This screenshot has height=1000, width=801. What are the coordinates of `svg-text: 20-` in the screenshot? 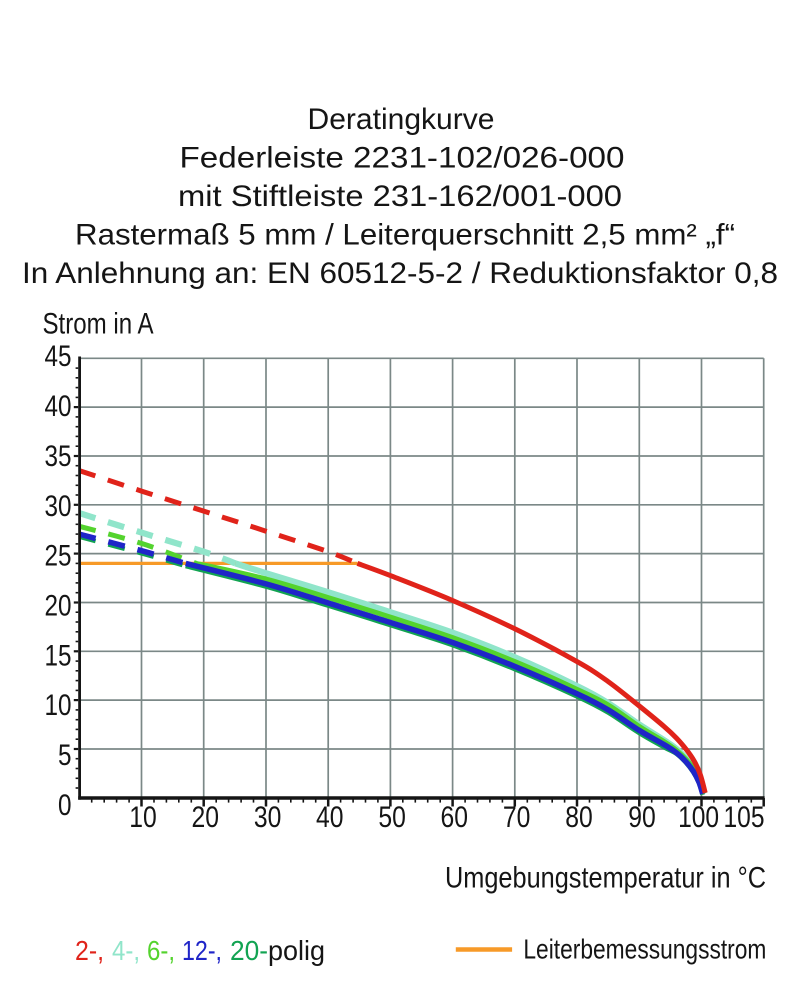 It's located at (249, 950).